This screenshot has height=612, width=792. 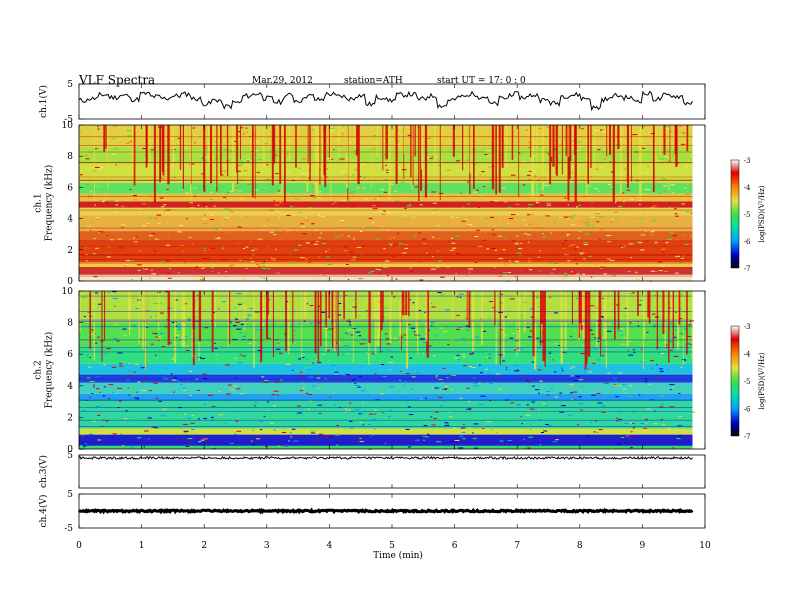 What do you see at coordinates (386, 197) in the screenshot?
I see `spectrogram-band` at bounding box center [386, 197].